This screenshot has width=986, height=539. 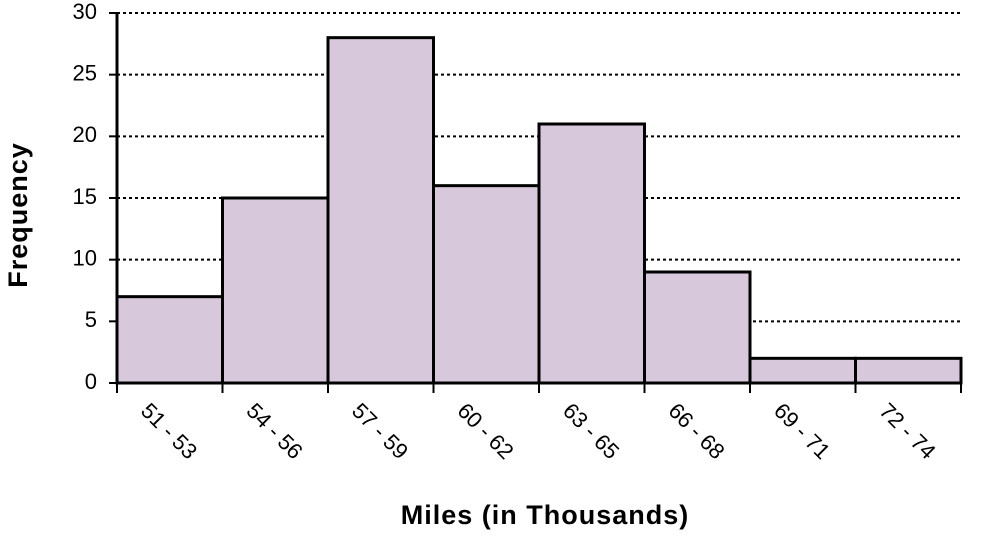 I want to click on x-tick-label: 72 - 74, so click(x=908, y=431).